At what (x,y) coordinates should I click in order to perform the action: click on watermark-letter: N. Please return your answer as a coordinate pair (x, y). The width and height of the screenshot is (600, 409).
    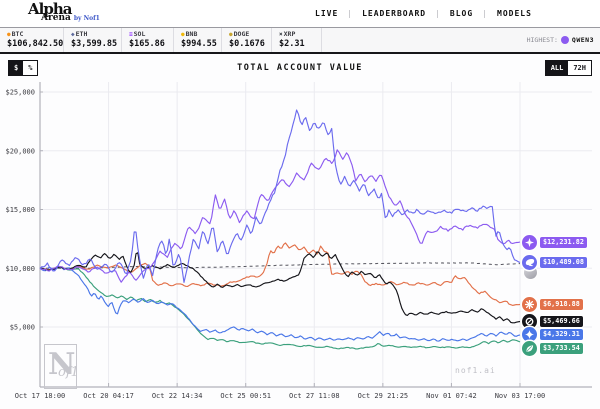
    Looking at the image, I should click on (62, 364).